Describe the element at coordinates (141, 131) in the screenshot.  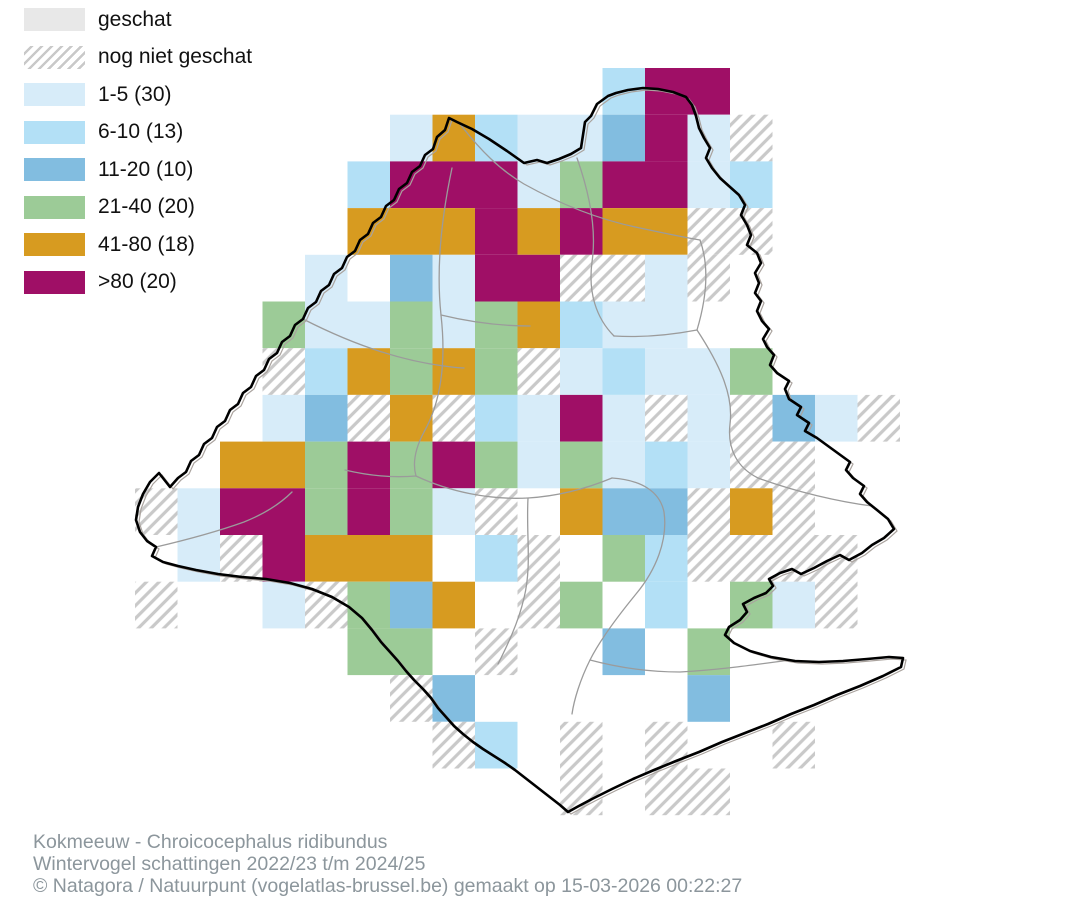
I see `legend-label: 6-10 (13)` at that location.